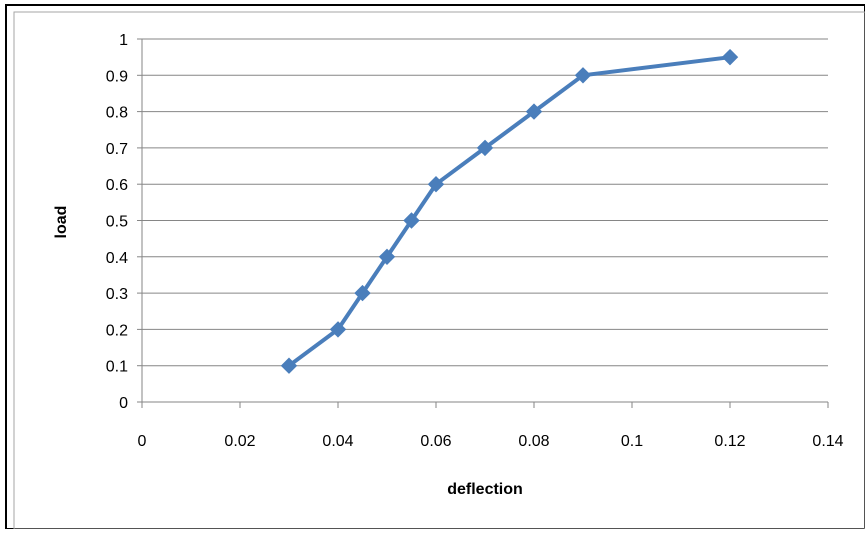  Describe the element at coordinates (239, 441) in the screenshot. I see `x-tick-label: 0.02` at that location.